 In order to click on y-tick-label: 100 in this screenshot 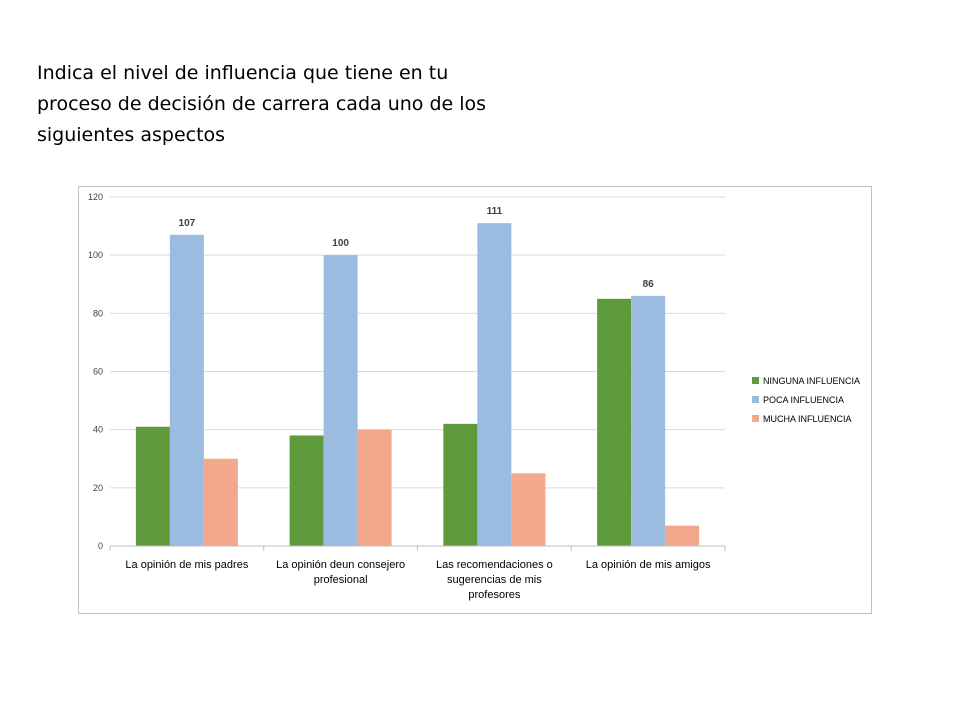, I will do `click(95, 255)`.